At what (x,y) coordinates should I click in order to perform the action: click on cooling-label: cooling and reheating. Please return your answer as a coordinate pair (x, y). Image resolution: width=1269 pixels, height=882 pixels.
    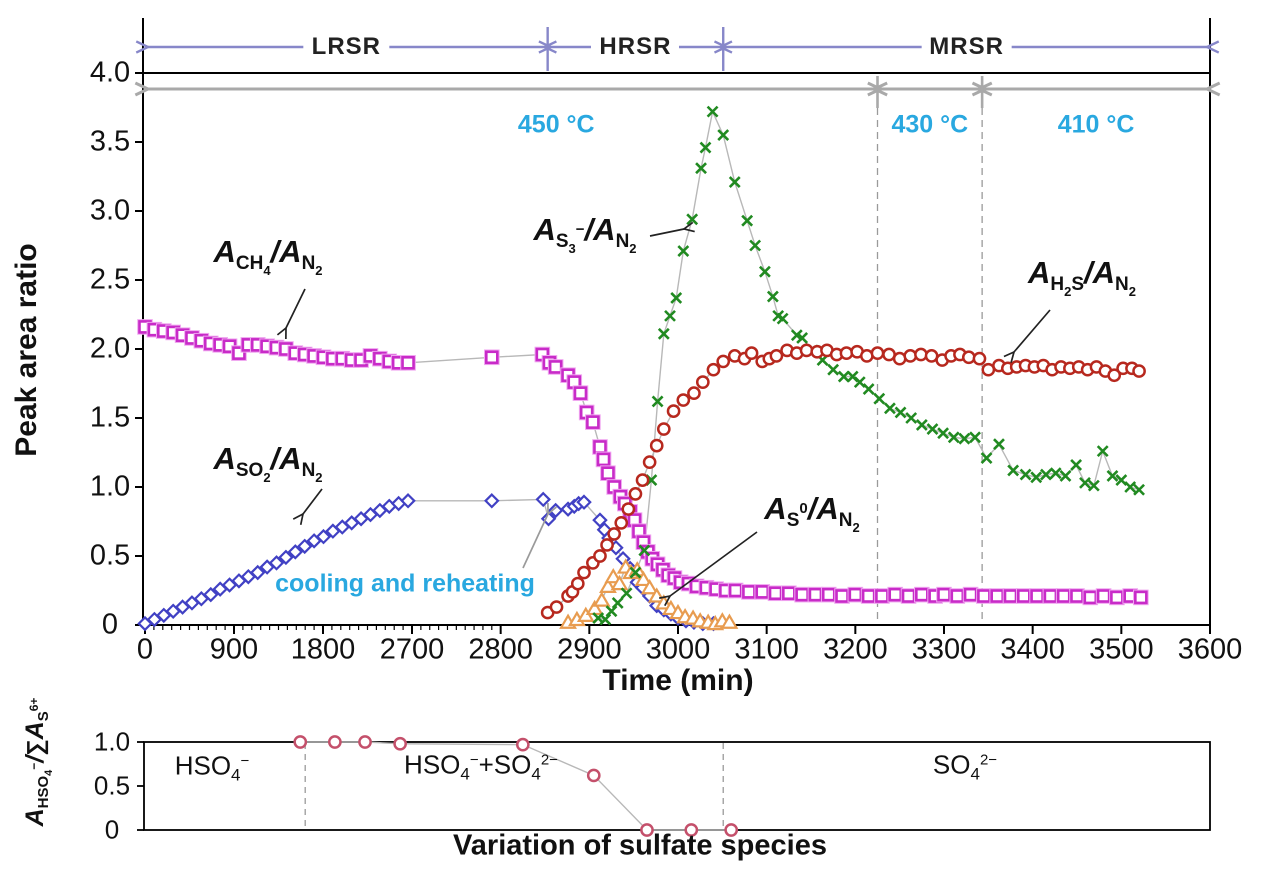
    Looking at the image, I should click on (405, 583).